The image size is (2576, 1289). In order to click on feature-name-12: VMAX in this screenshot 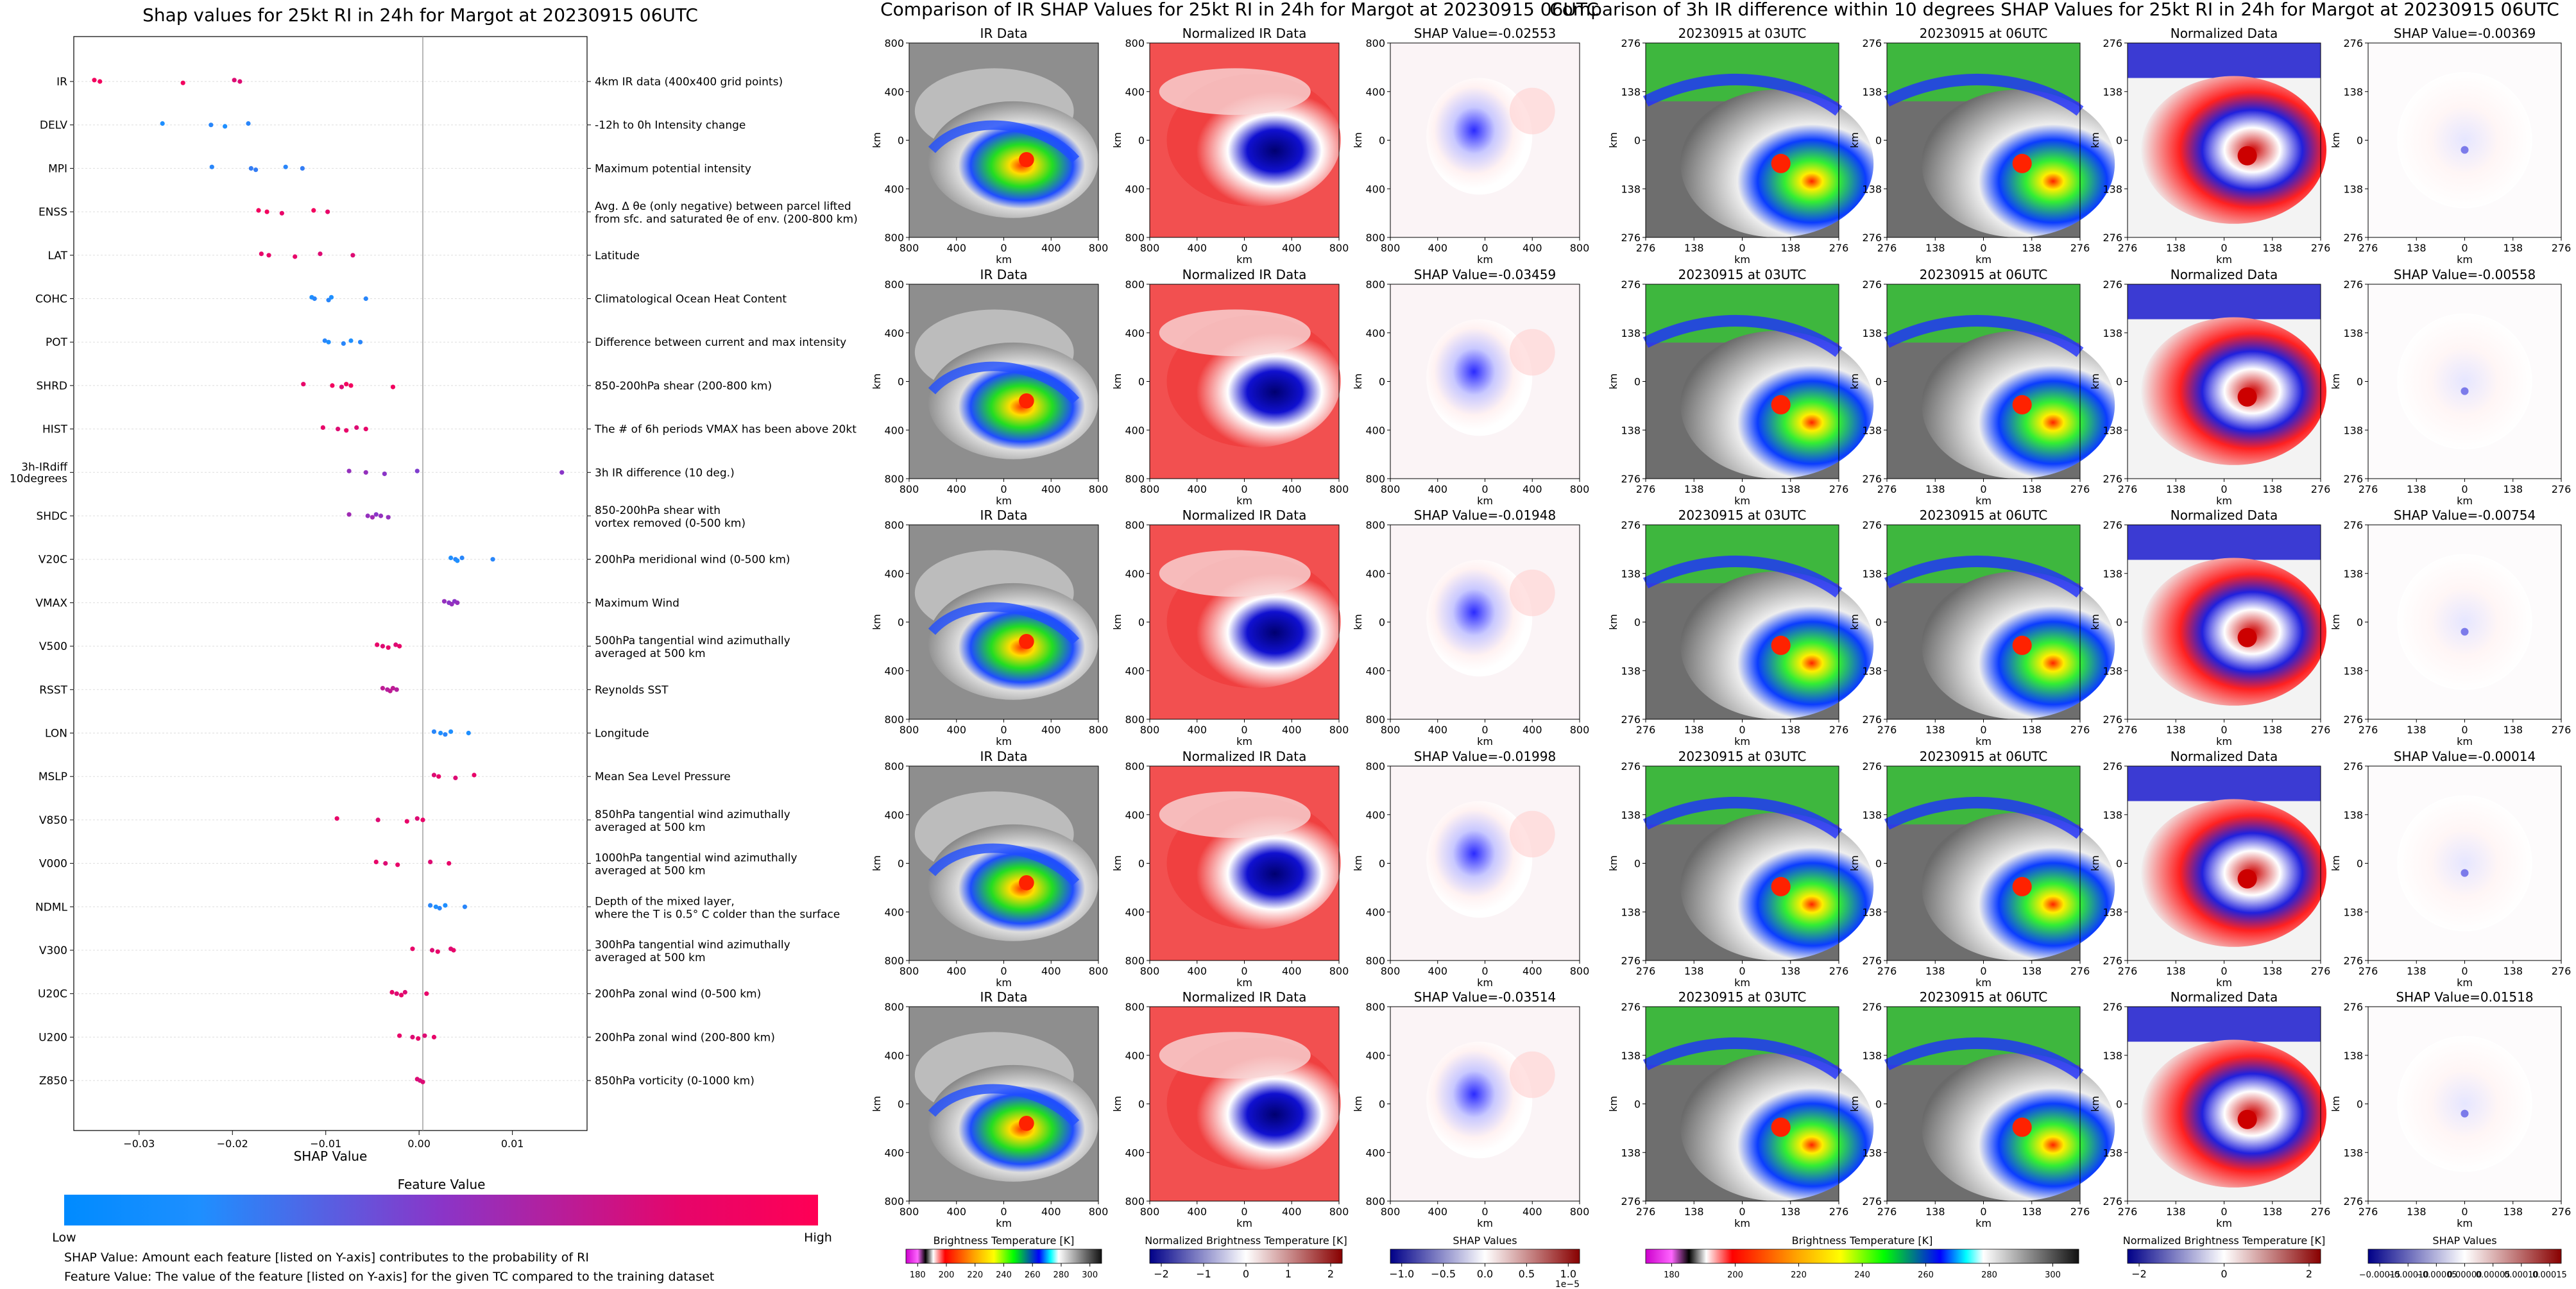, I will do `click(51, 603)`.